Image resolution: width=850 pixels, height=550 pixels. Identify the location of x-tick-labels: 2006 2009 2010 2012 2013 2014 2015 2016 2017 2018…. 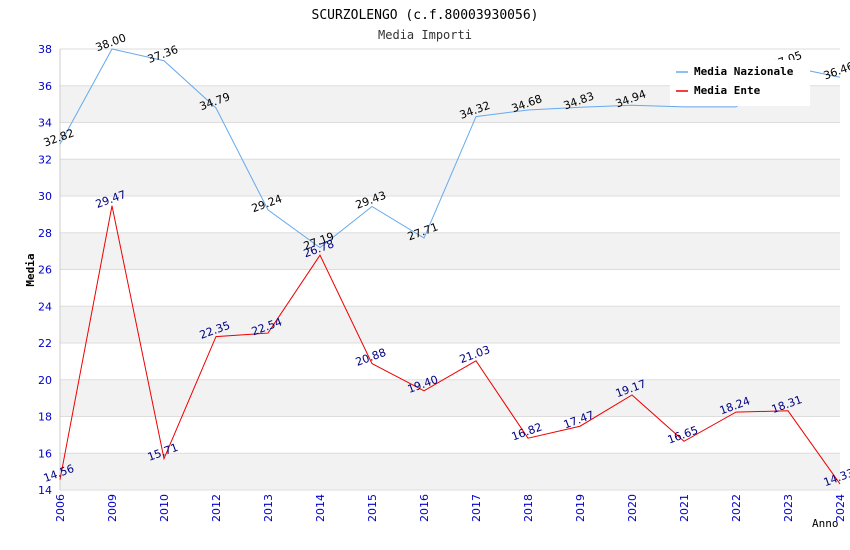
(450, 508).